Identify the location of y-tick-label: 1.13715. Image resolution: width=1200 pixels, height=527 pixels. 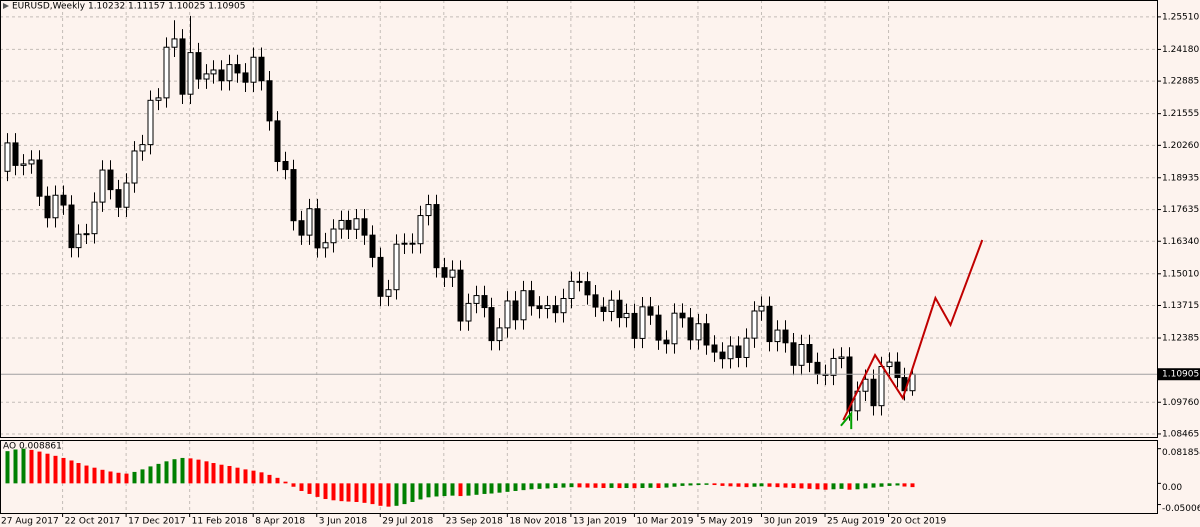
(1180, 306).